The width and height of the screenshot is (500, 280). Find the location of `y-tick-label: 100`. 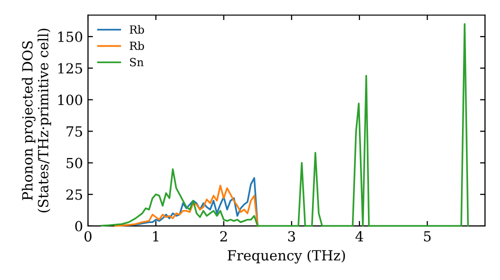

y-tick-label: 100 is located at coordinates (70, 100).